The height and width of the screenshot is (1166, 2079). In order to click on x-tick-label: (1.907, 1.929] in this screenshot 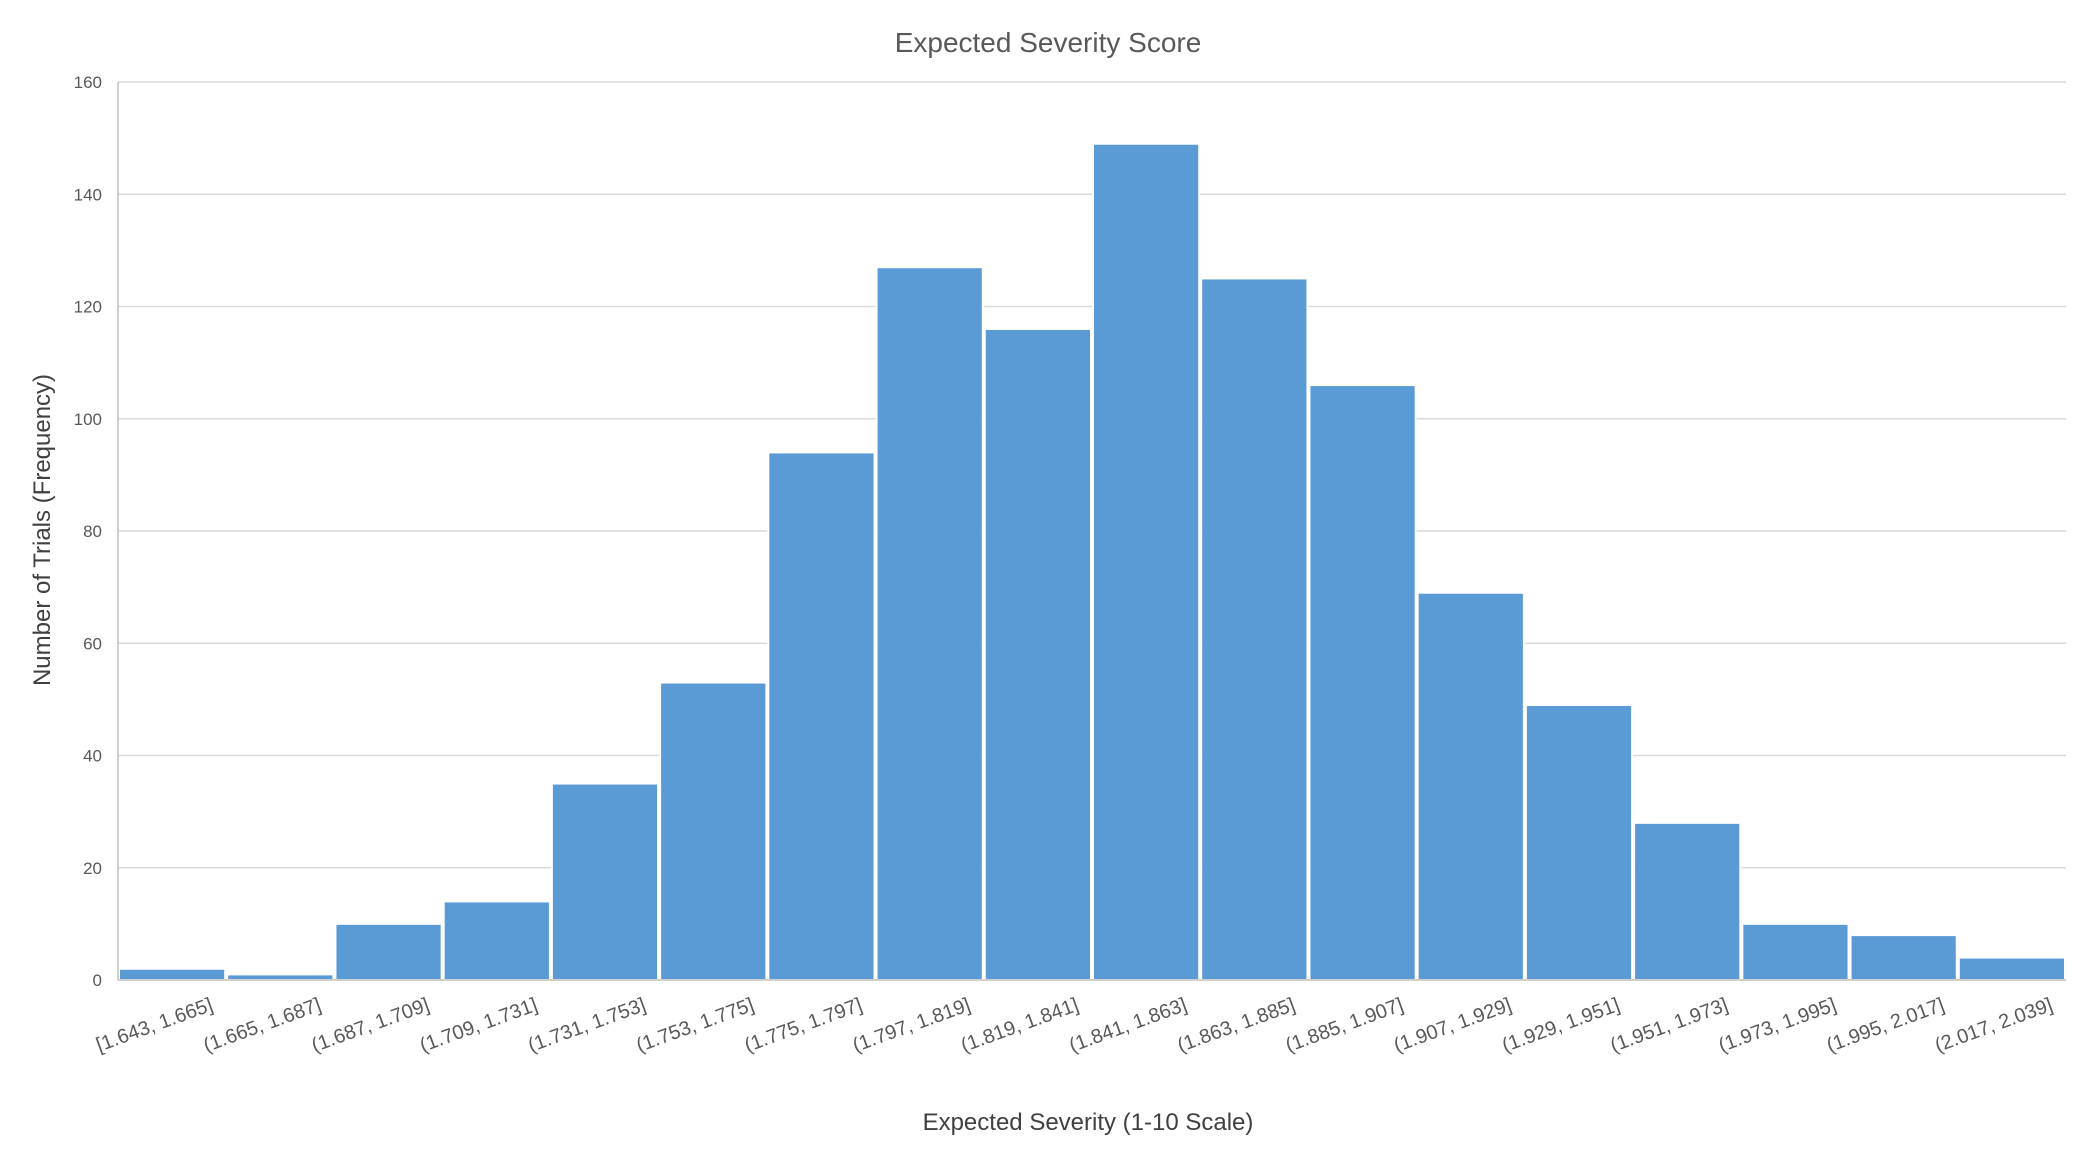, I will do `click(1453, 1025)`.